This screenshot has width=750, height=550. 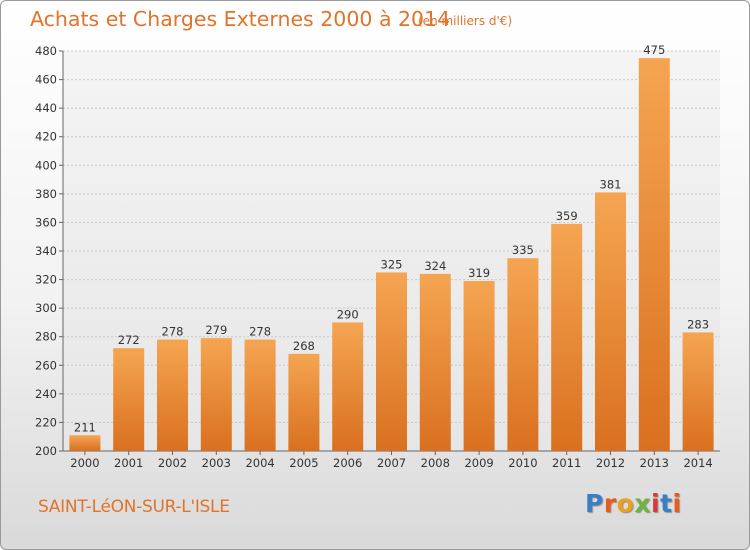 What do you see at coordinates (84, 463) in the screenshot?
I see `x-tick-label: 2000` at bounding box center [84, 463].